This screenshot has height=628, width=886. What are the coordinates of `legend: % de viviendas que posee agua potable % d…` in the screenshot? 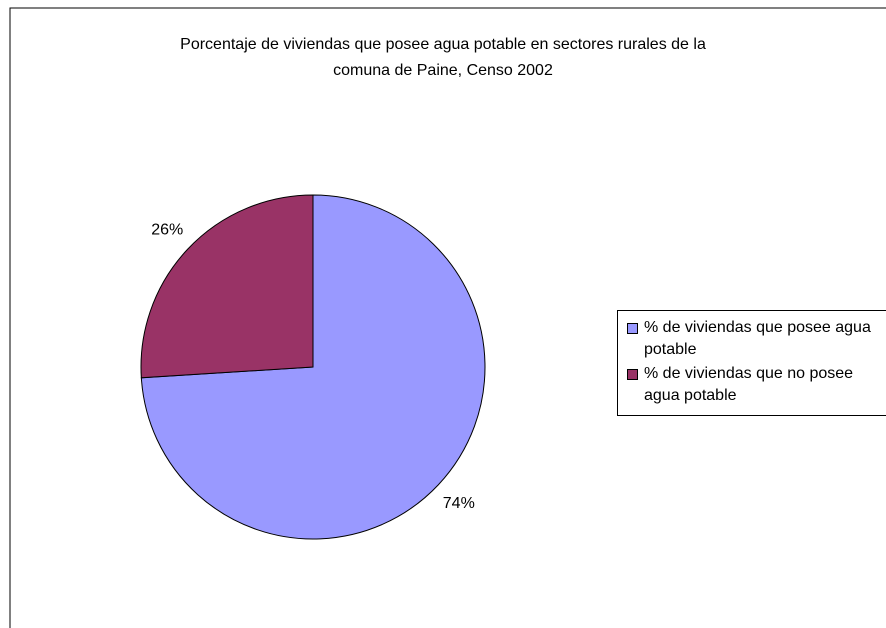 It's located at (751, 363).